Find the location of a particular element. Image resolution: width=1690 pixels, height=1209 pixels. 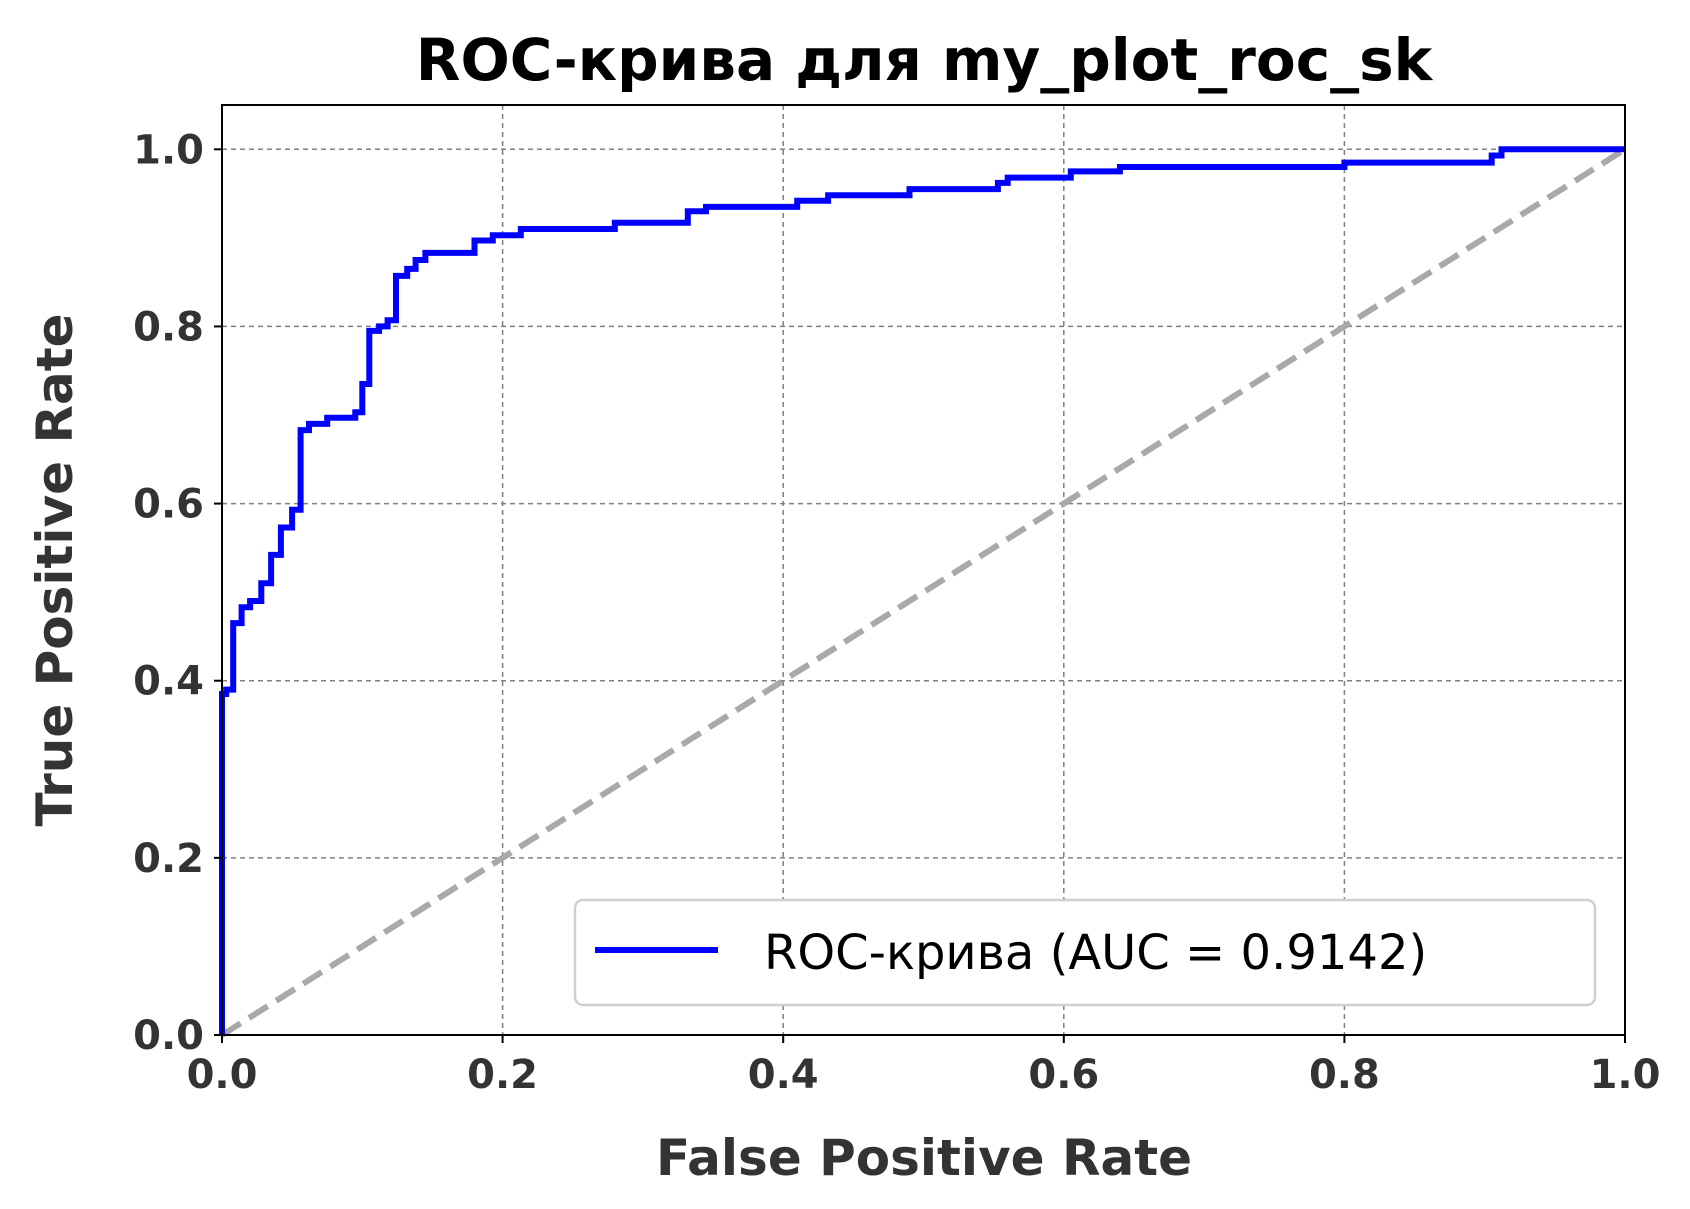

y-tick-label: 0.2 is located at coordinates (168, 859).